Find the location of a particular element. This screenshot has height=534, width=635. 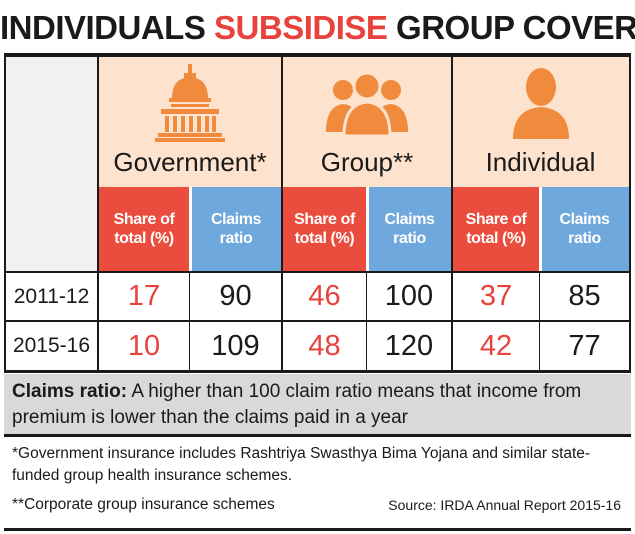

value-ratio-government: 109 is located at coordinates (235, 345).